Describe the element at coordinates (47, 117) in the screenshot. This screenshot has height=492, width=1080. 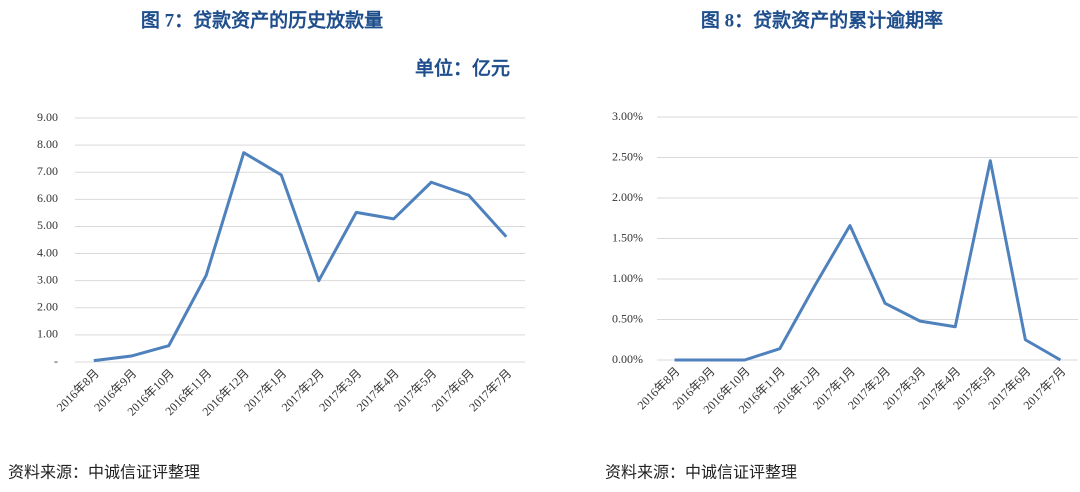
I see `y-tick-label: 9.00` at that location.